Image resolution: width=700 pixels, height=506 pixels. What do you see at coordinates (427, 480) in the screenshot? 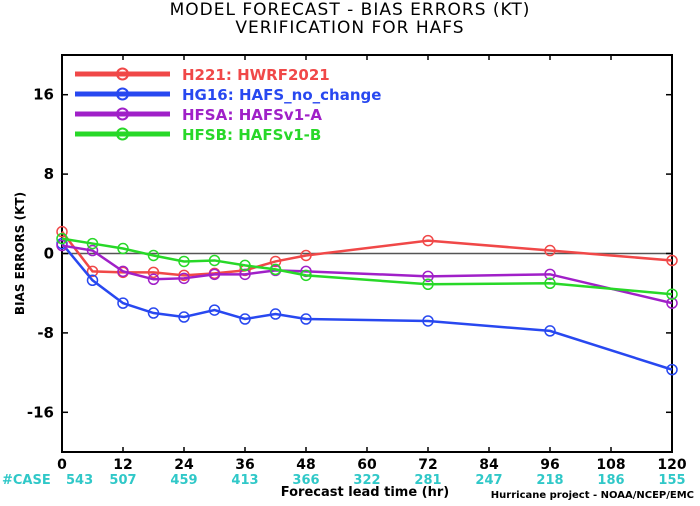
I see `case-count: 281` at bounding box center [427, 480].